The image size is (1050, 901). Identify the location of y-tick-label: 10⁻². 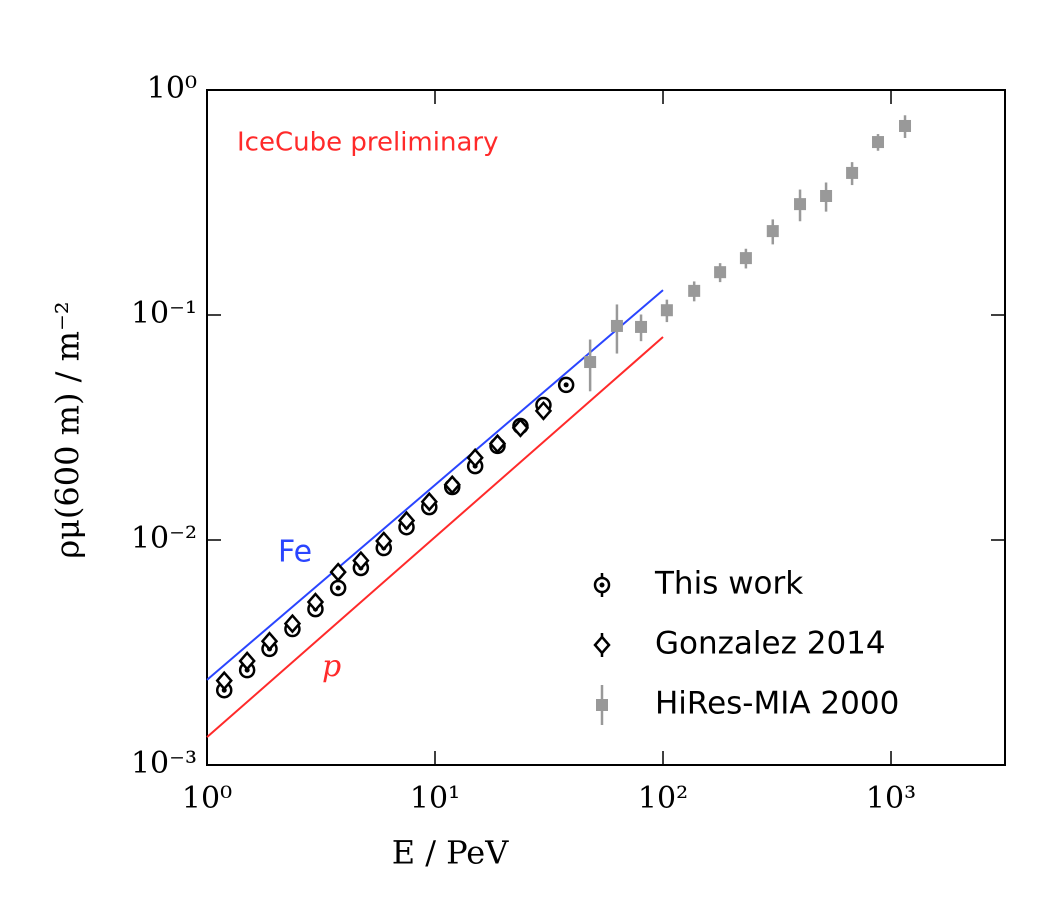
(164, 538).